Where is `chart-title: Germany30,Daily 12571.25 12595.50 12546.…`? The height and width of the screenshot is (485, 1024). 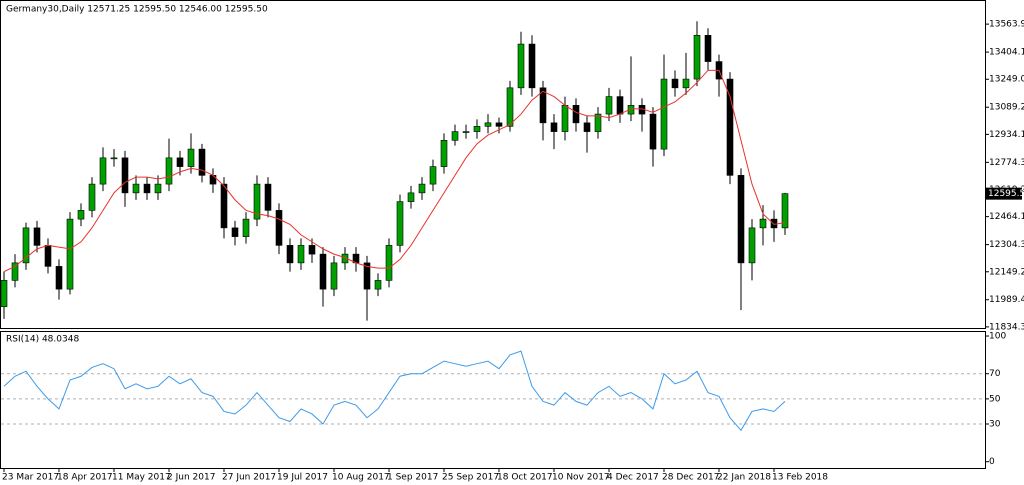 chart-title: Germany30,Daily 12571.25 12595.50 12546.… is located at coordinates (137, 10).